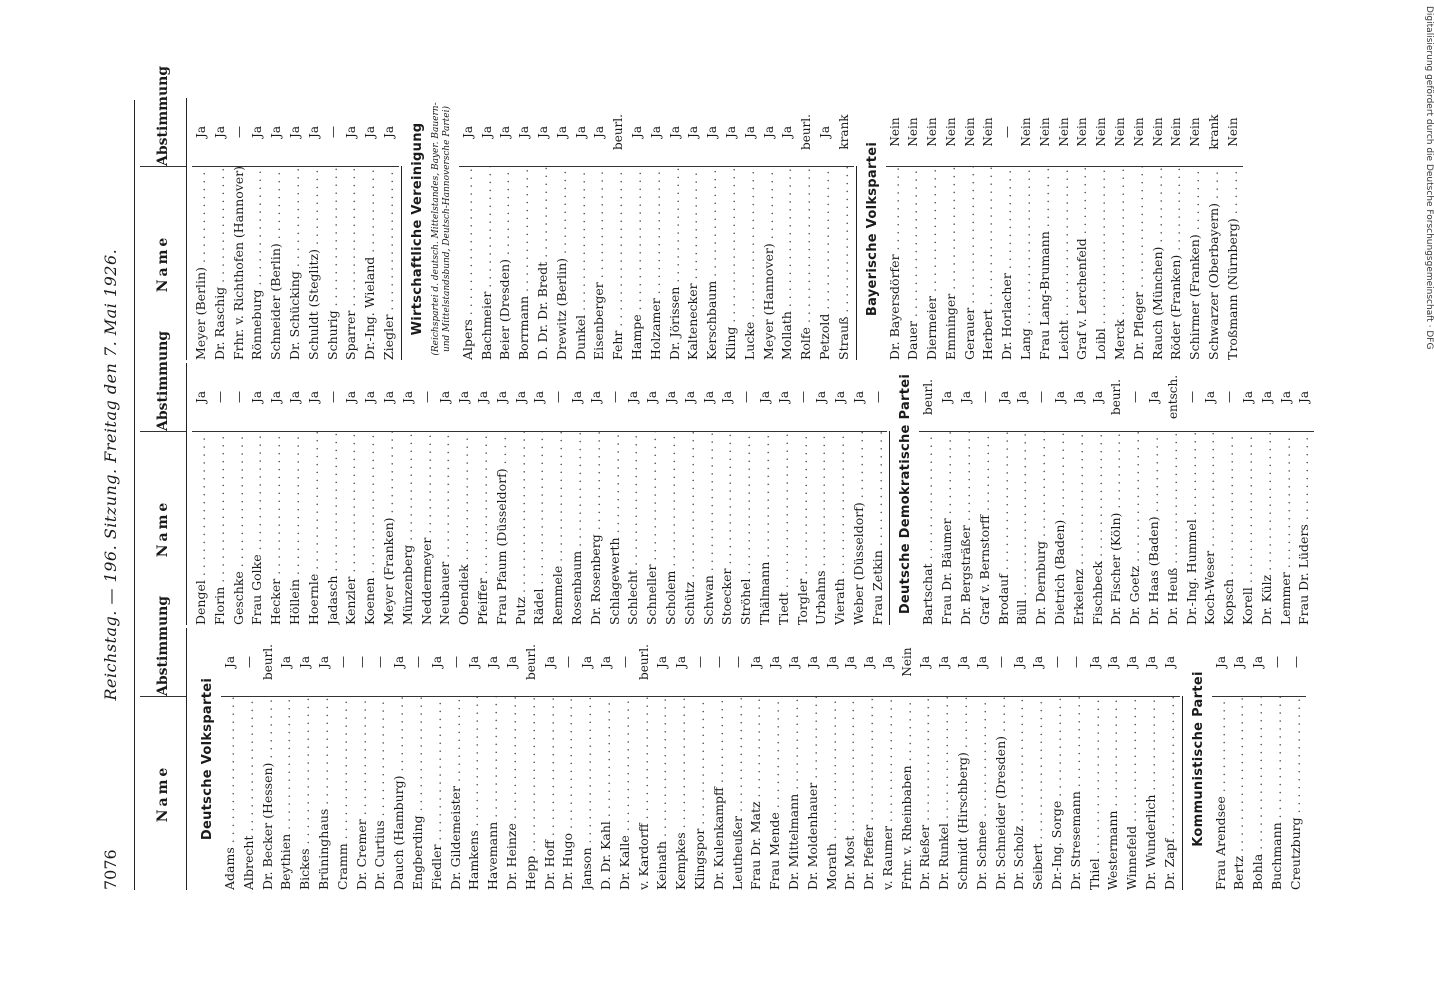  I want to click on member-row: DiermeierNein, so click(932, 229).